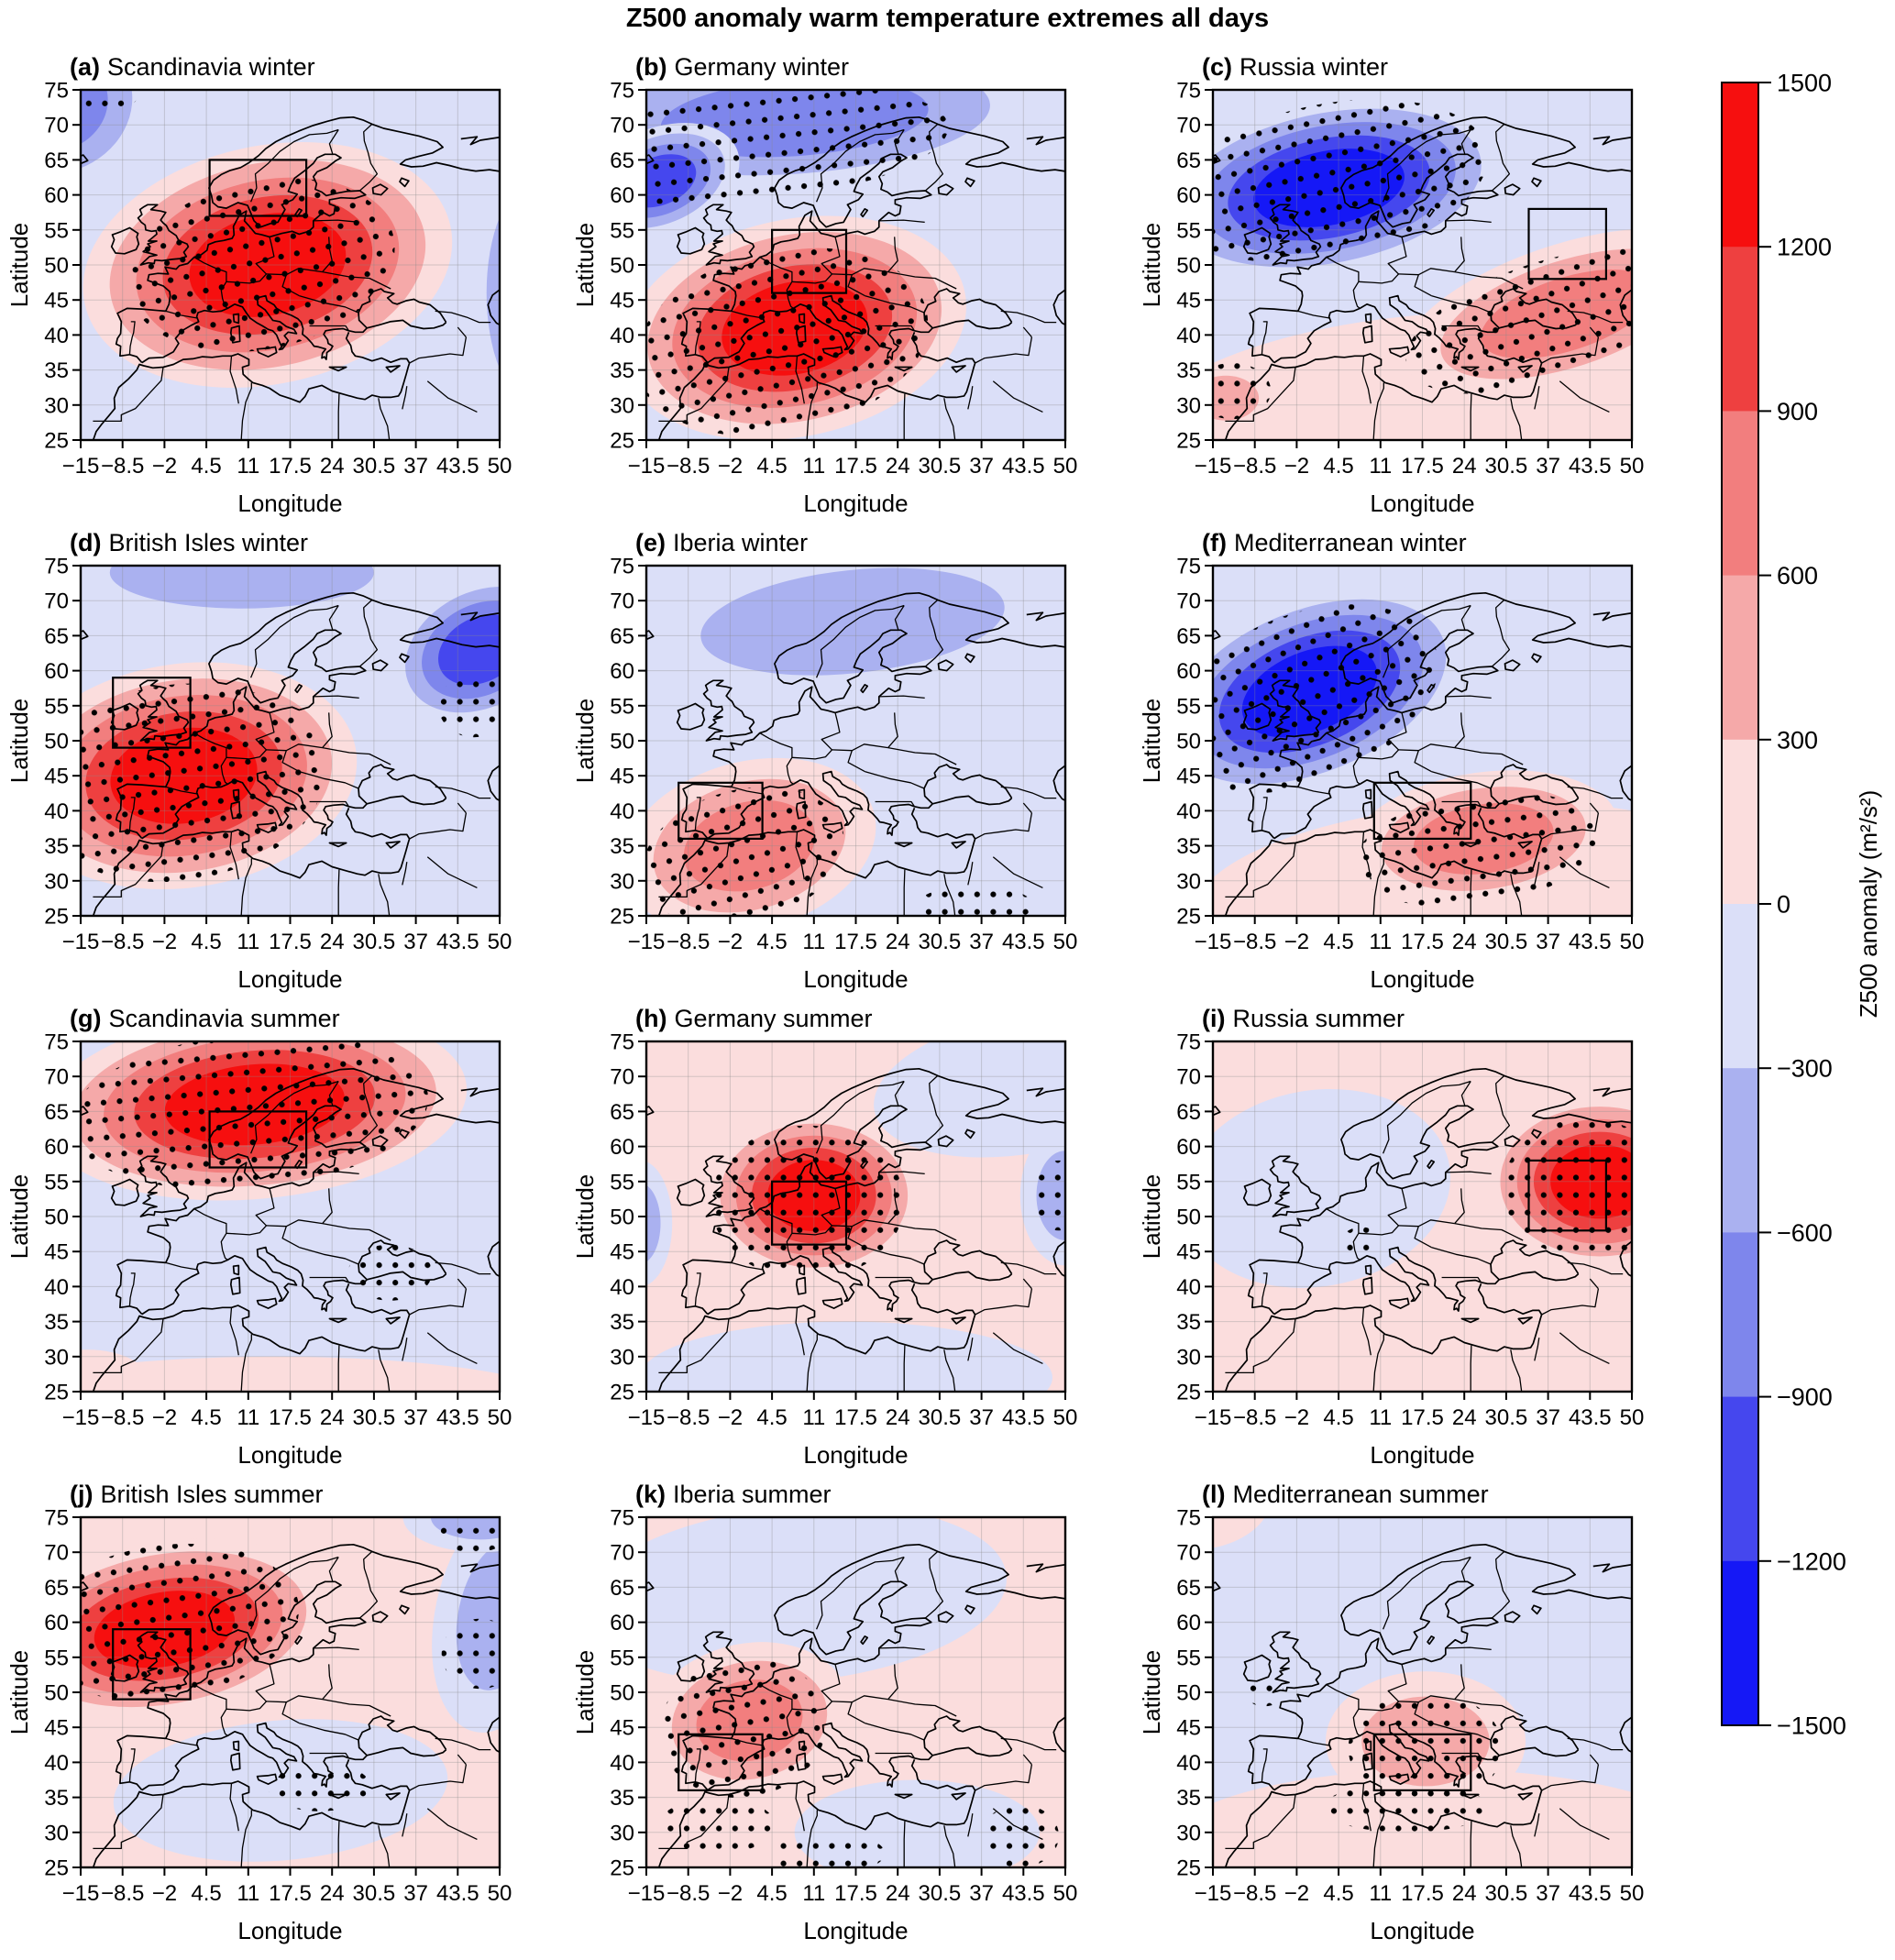 The width and height of the screenshot is (1895, 1960). I want to click on panel-title: (k) Iberia summer, so click(733, 1495).